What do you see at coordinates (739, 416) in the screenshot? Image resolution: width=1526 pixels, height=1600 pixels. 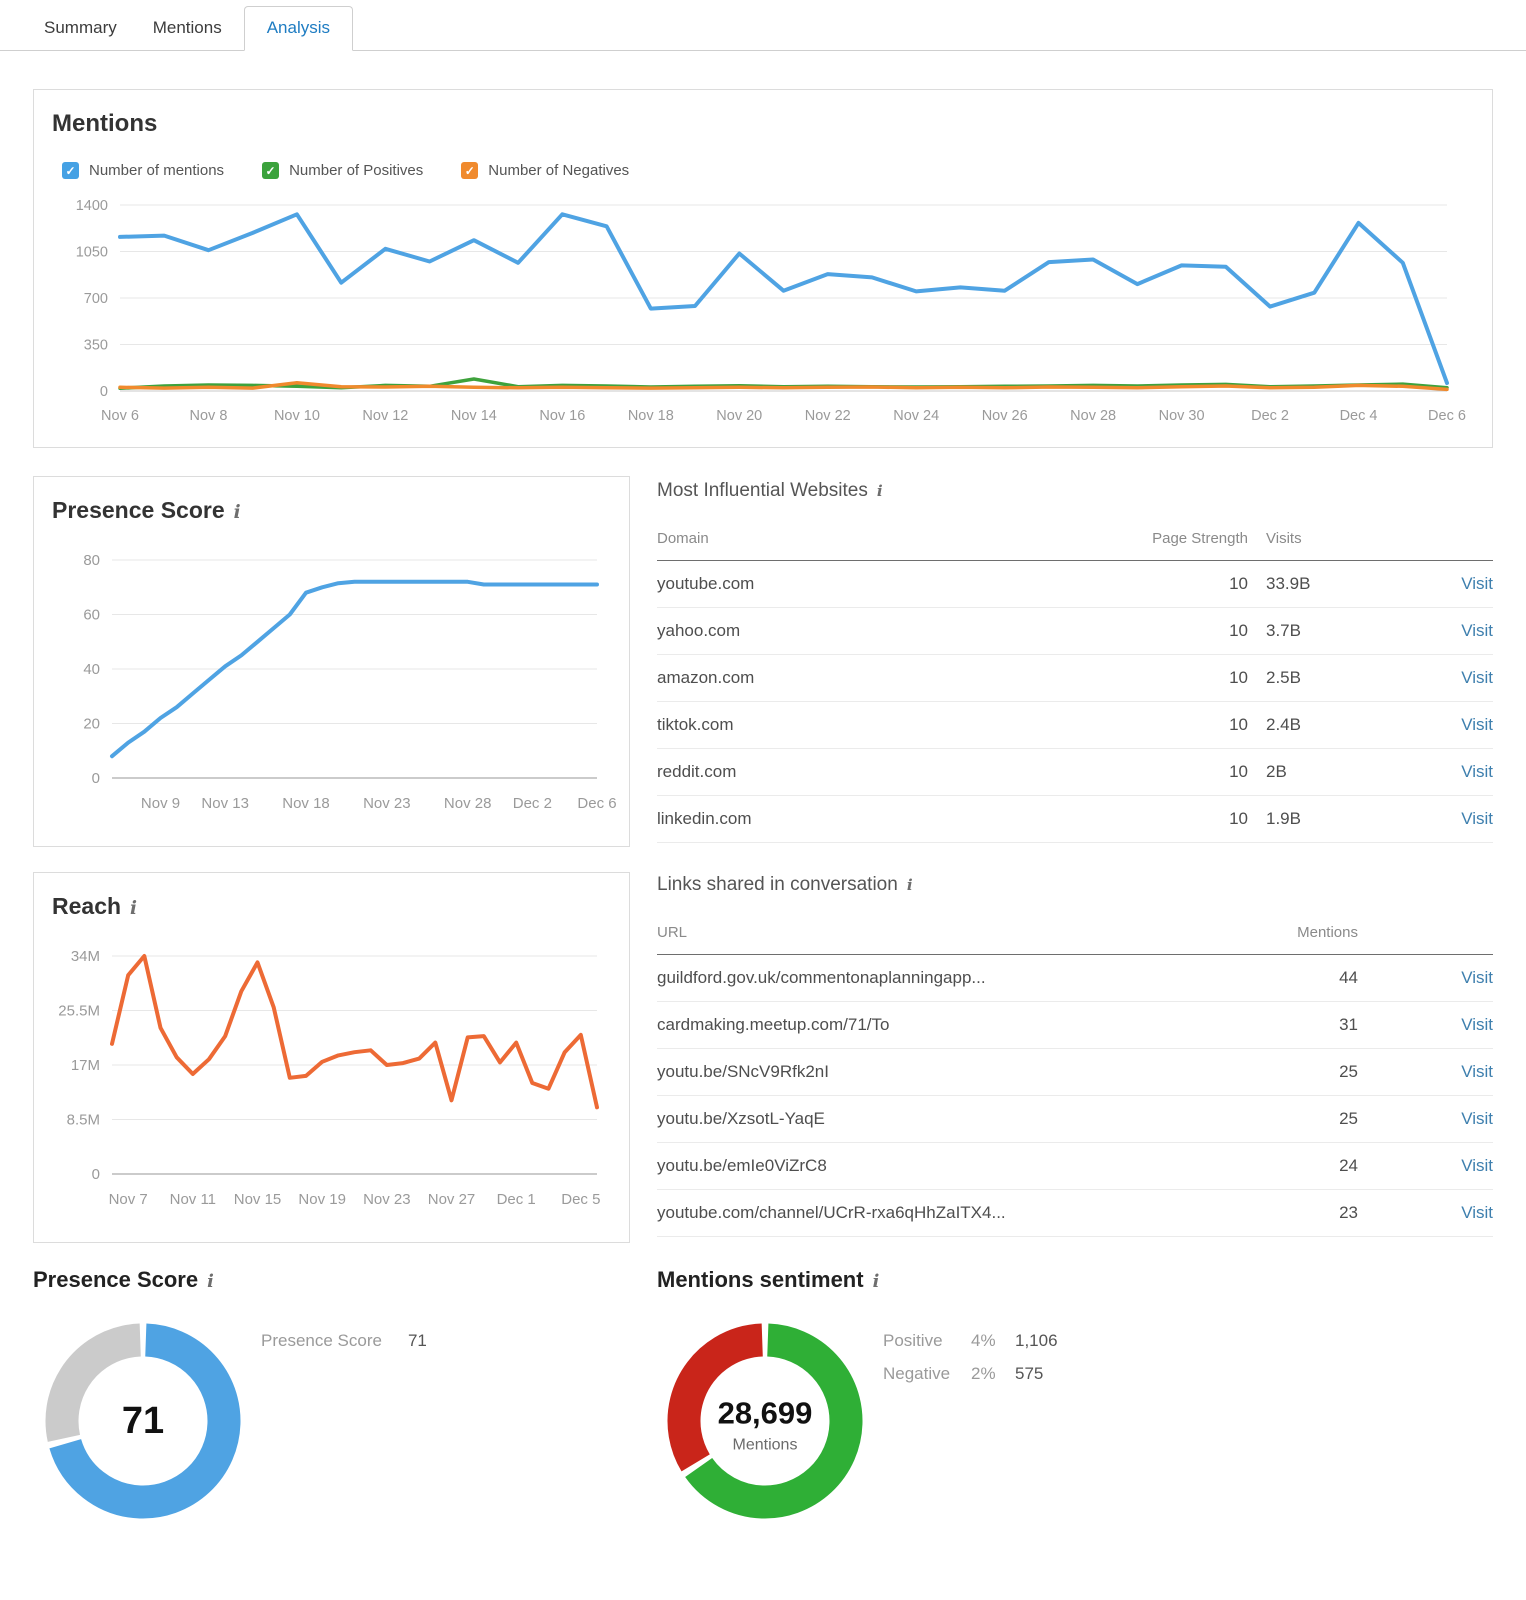 I see `x-axis-tick-label: Nov 20` at bounding box center [739, 416].